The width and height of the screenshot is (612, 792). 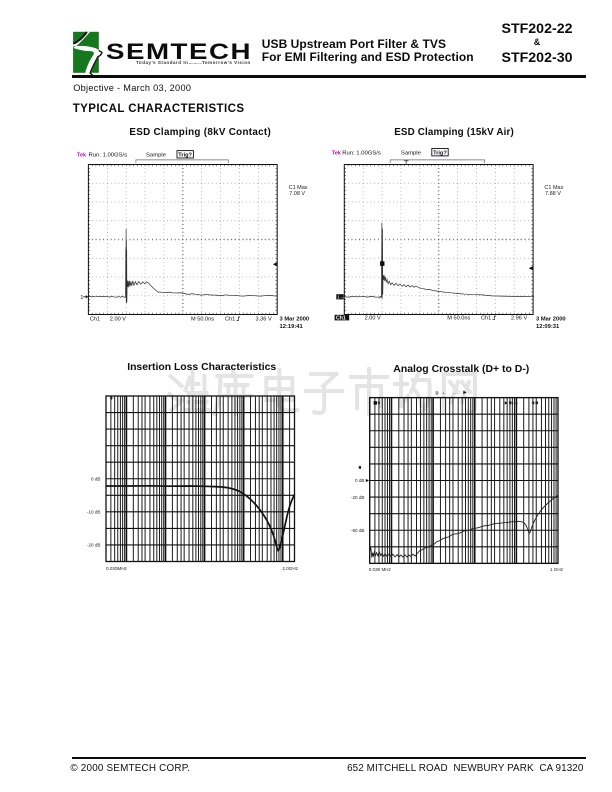 I want to click on svg-text: 12:19:41, so click(x=292, y=327).